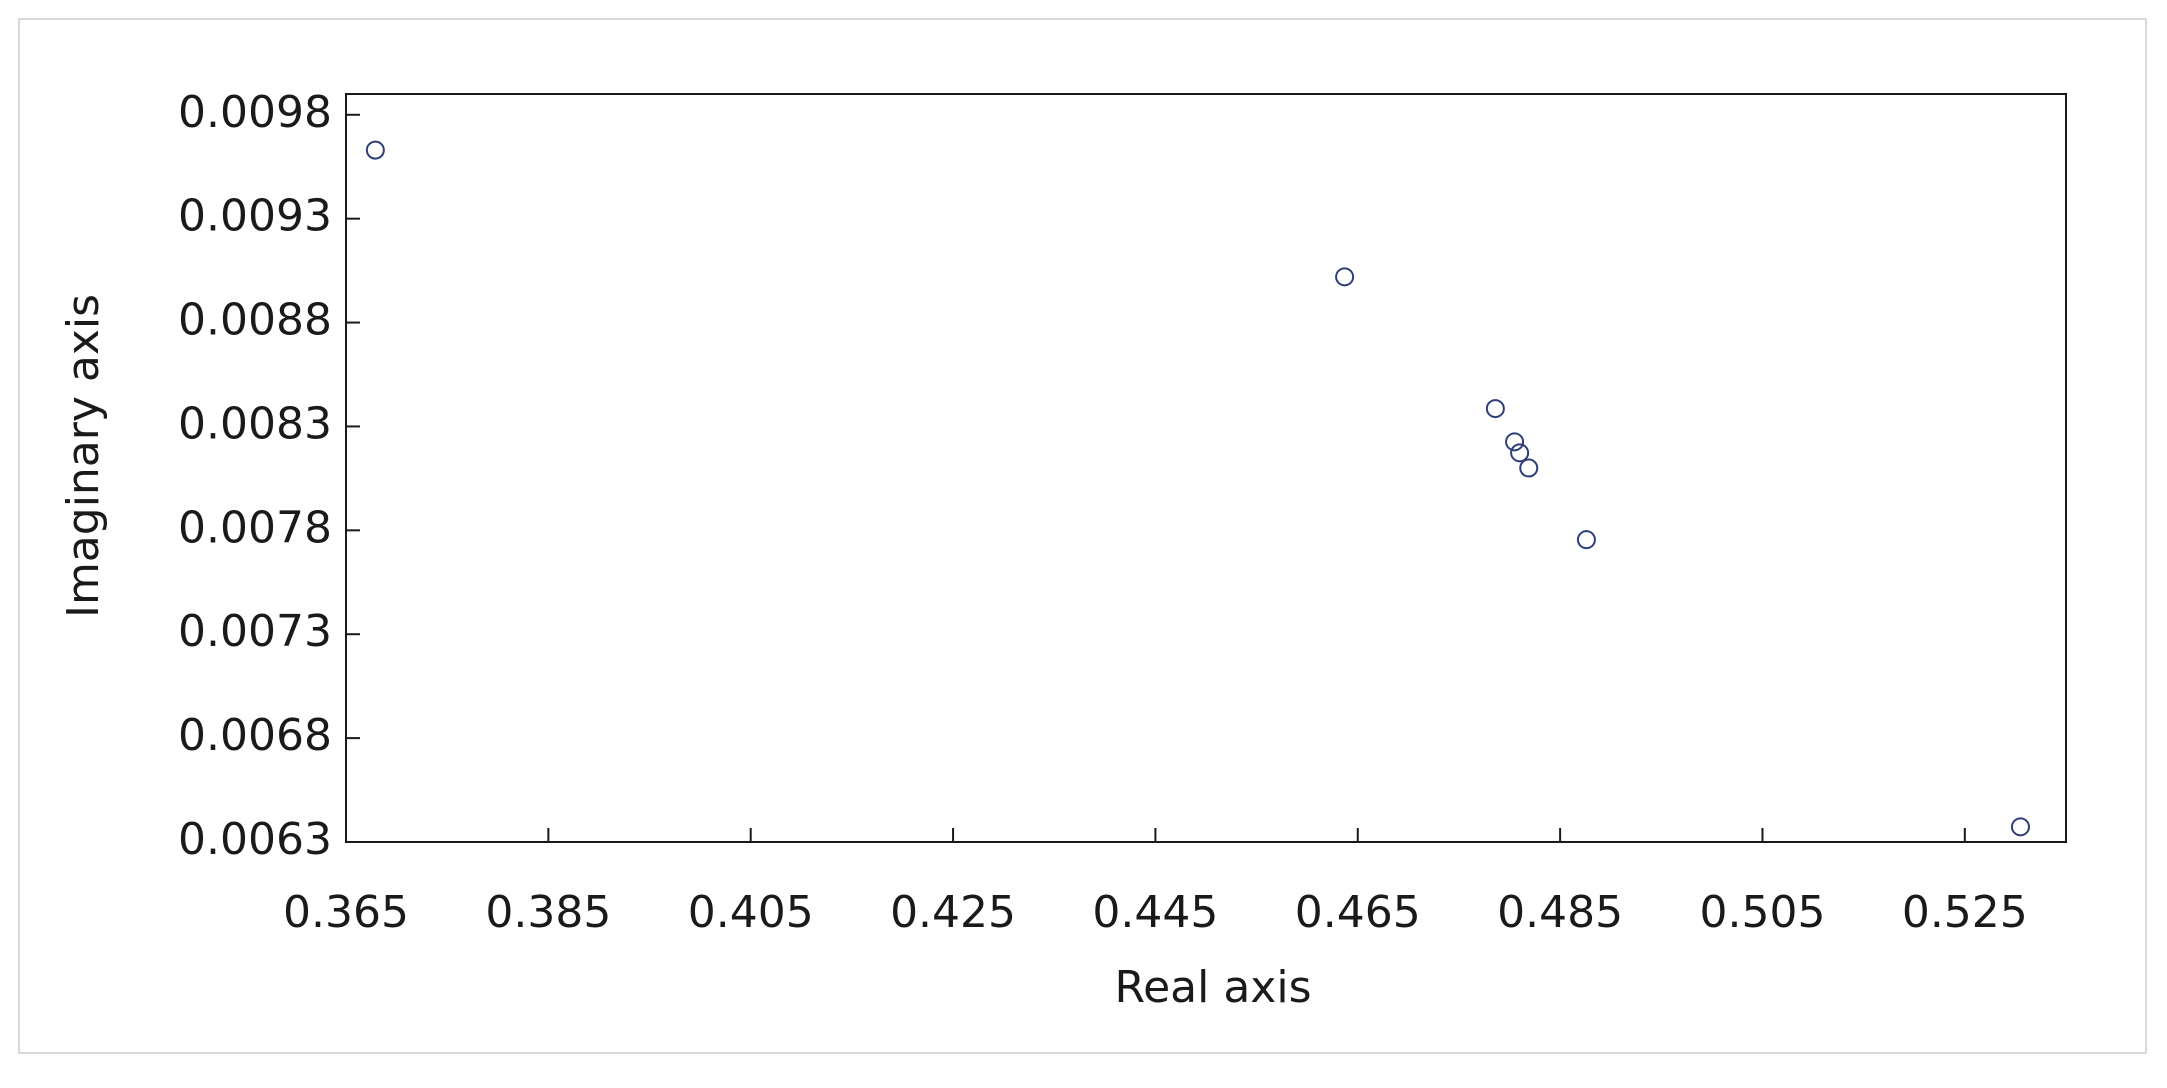 This screenshot has height=1088, width=2167. What do you see at coordinates (548, 912) in the screenshot?
I see `x-tick-label: 0.385` at bounding box center [548, 912].